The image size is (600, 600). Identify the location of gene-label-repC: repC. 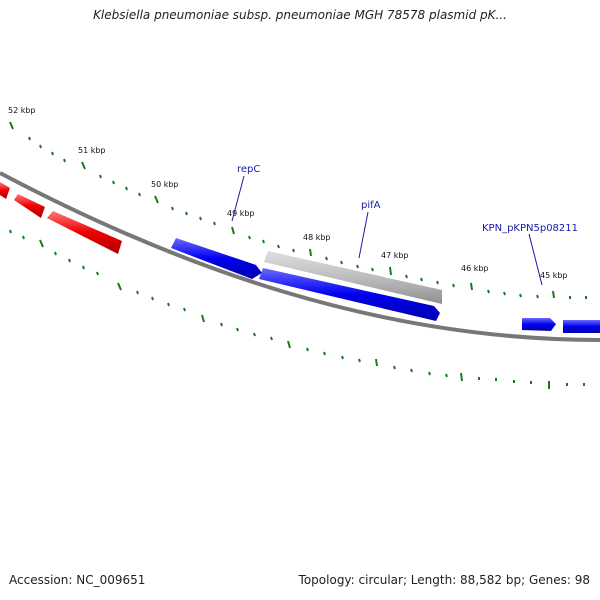
(248, 169).